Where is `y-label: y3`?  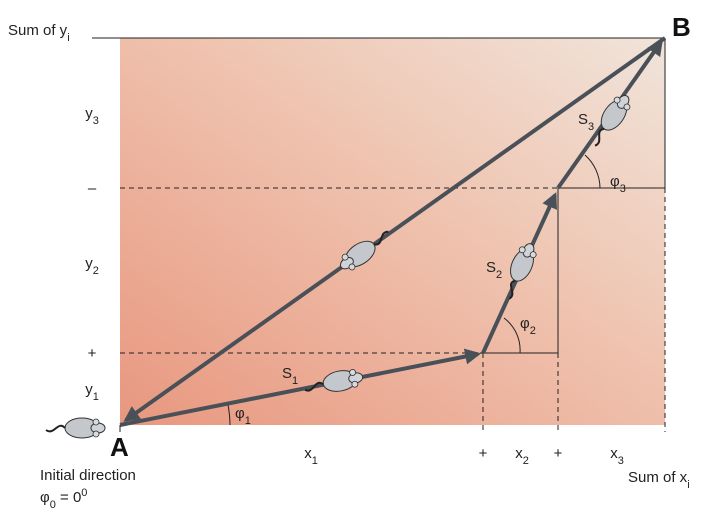
y-label: y3 is located at coordinates (92, 116).